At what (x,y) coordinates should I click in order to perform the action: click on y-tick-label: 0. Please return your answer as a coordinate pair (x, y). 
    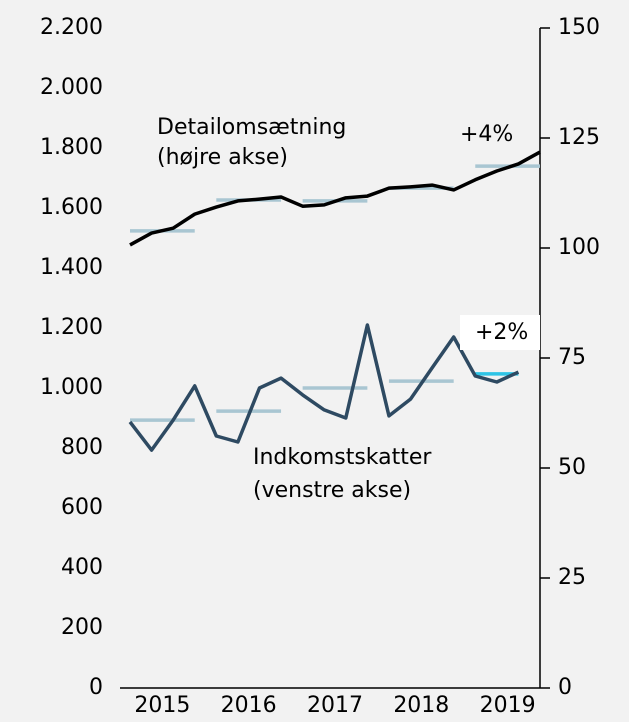
    Looking at the image, I should click on (96, 687).